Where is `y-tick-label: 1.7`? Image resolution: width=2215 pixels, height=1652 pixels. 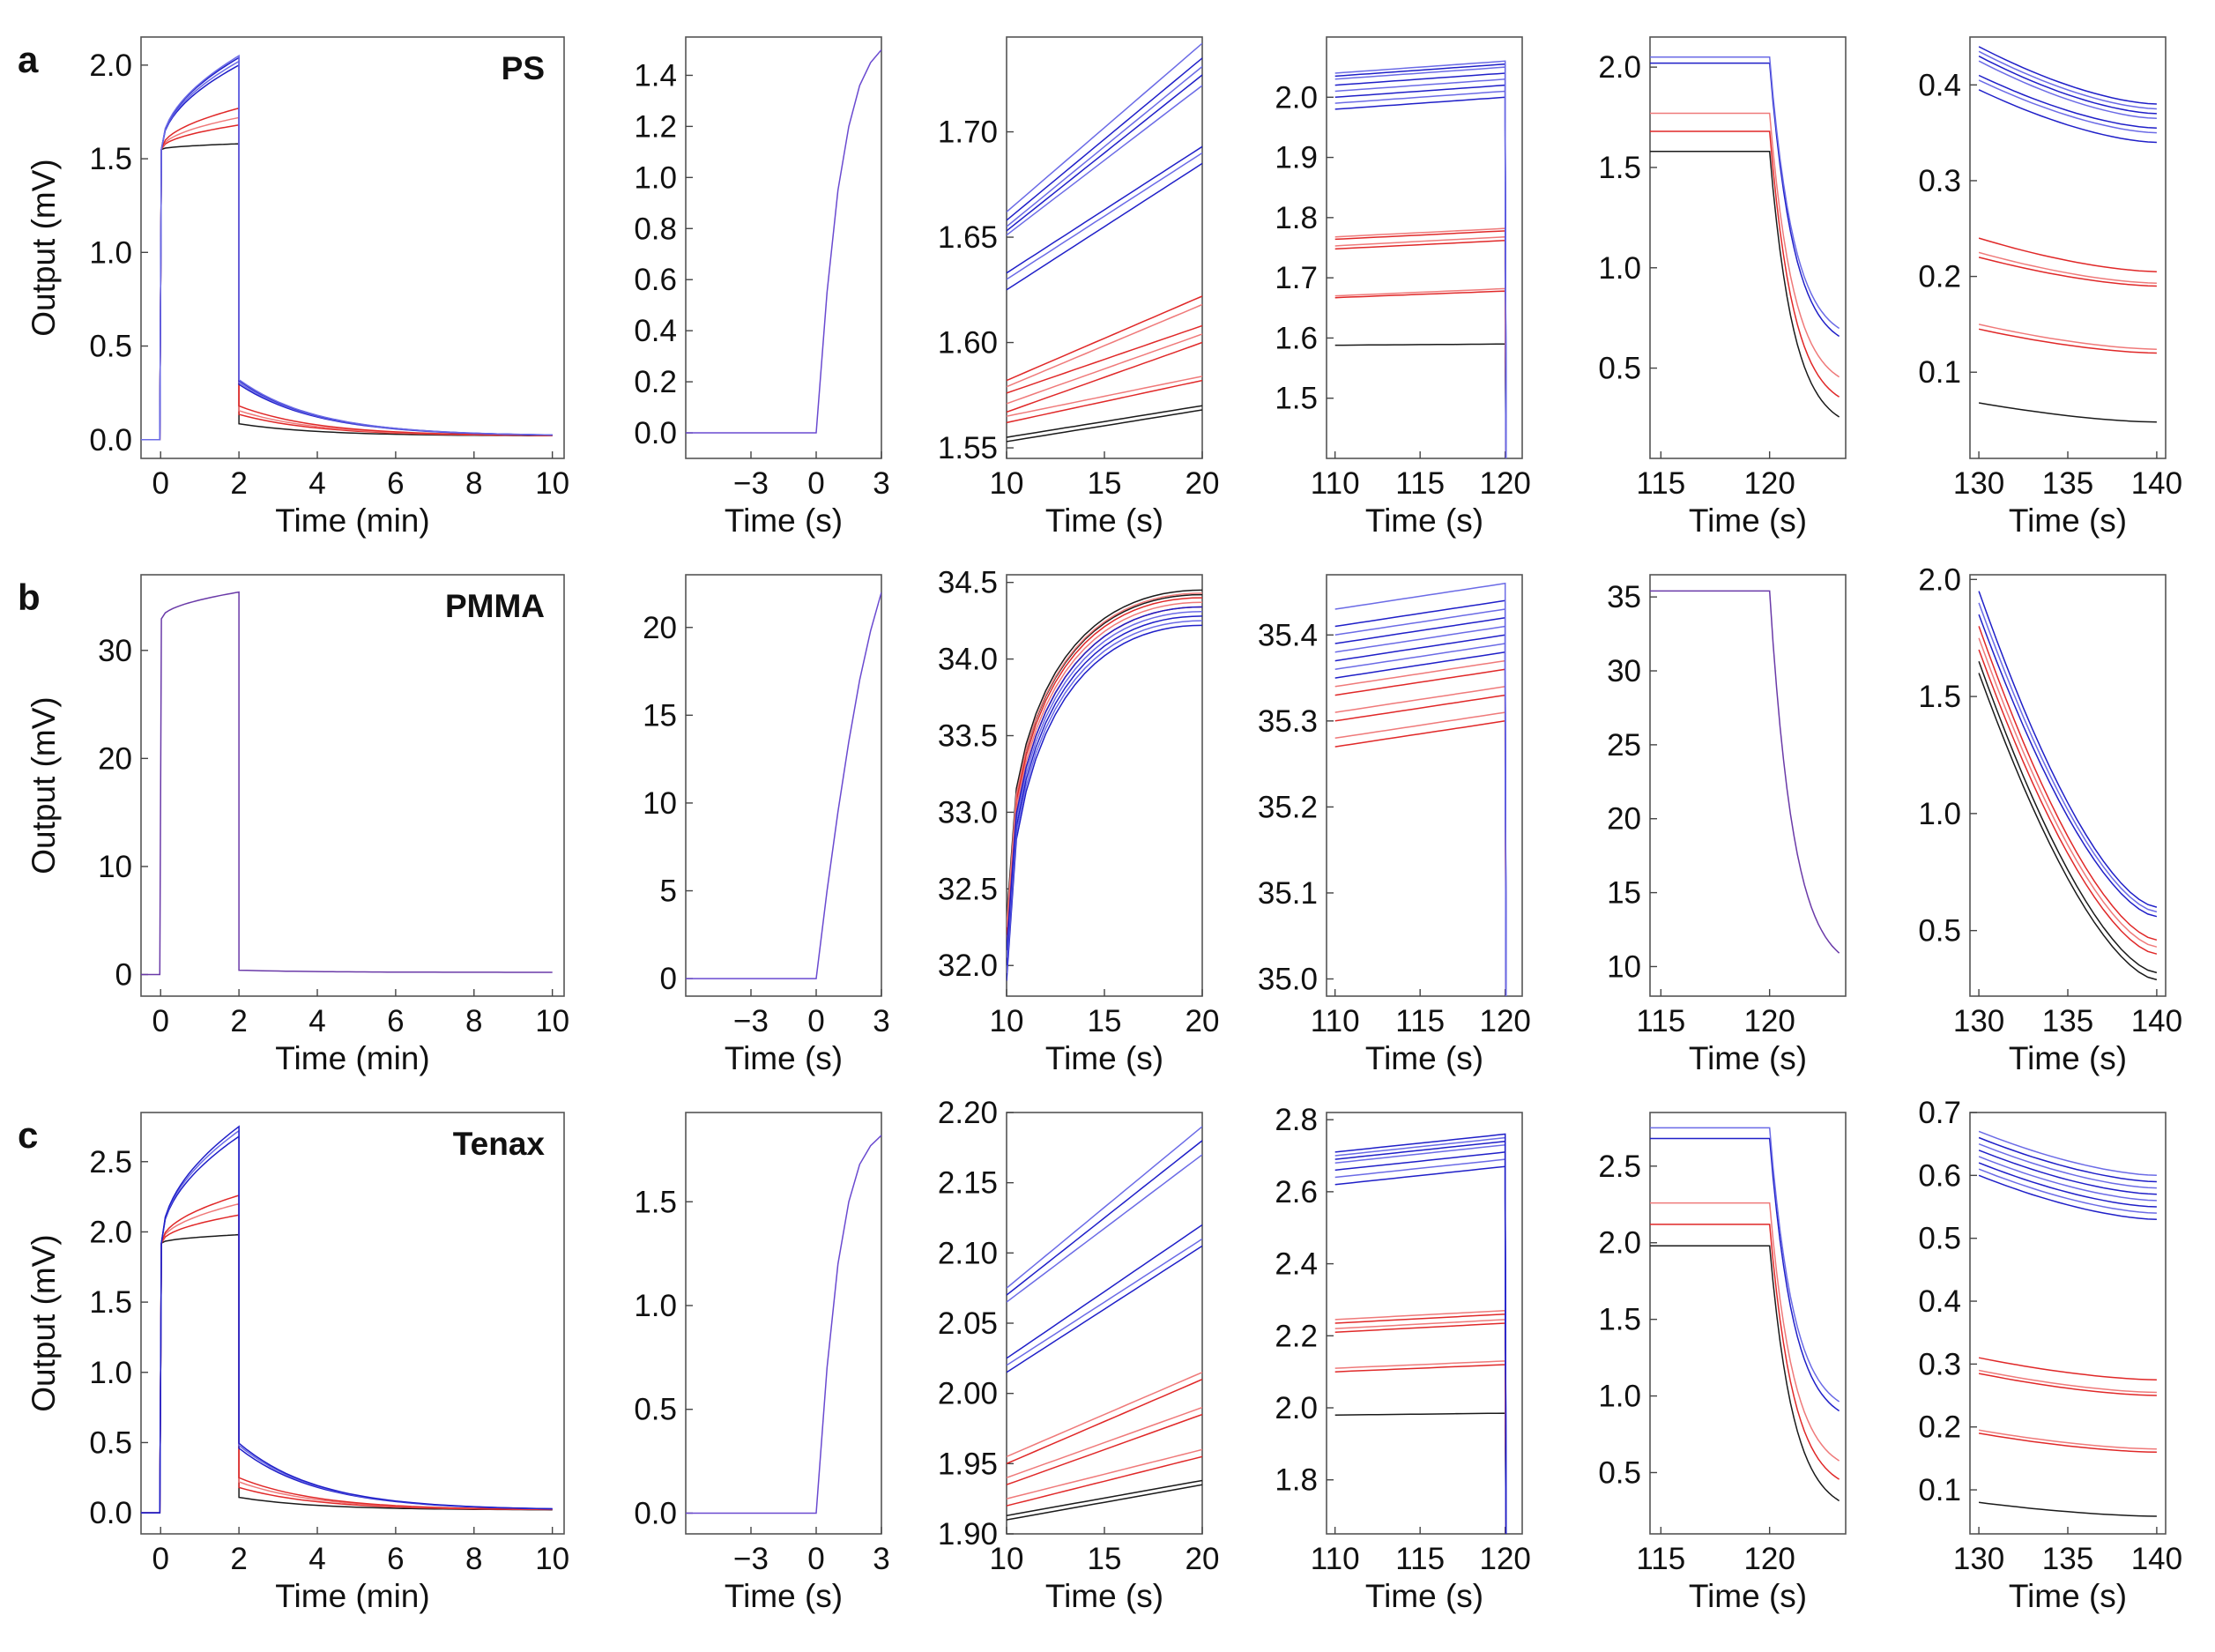 y-tick-label: 1.7 is located at coordinates (1296, 278).